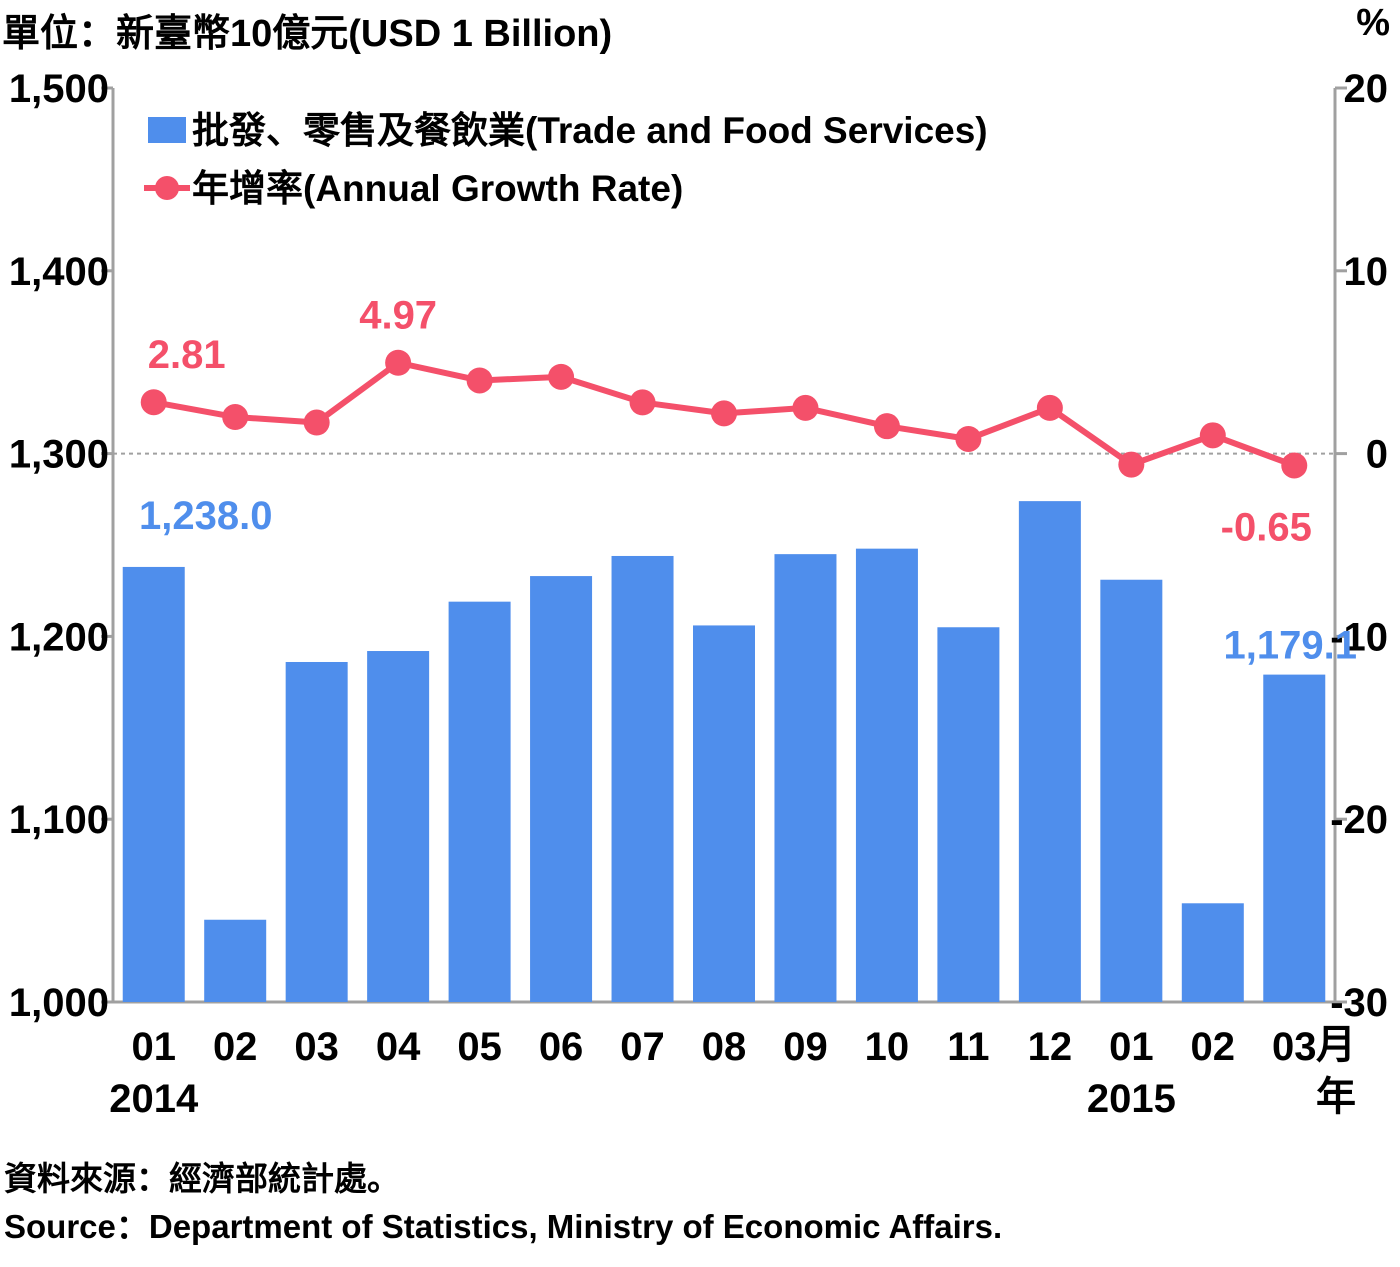  Describe the element at coordinates (1266, 527) in the screenshot. I see `line-data-label: -0.65` at that location.